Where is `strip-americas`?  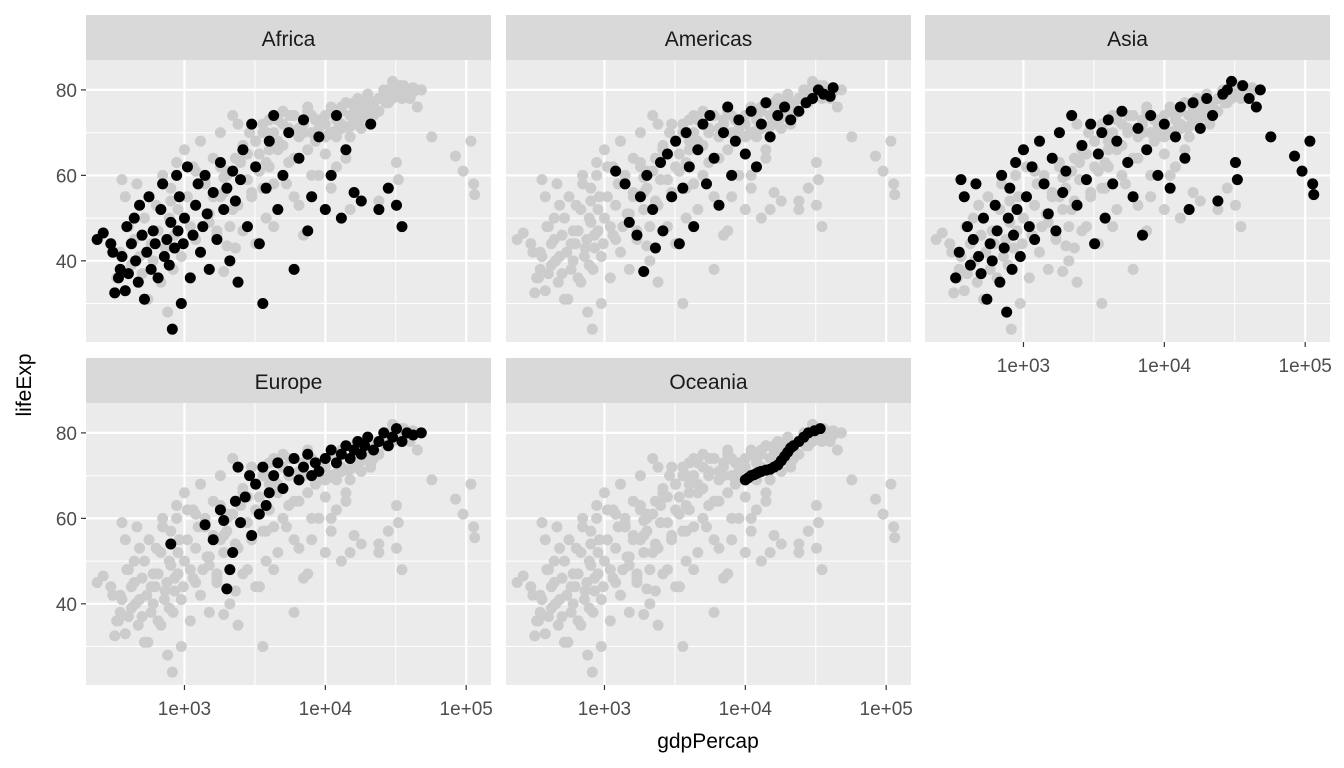
strip-americas is located at coordinates (708, 37).